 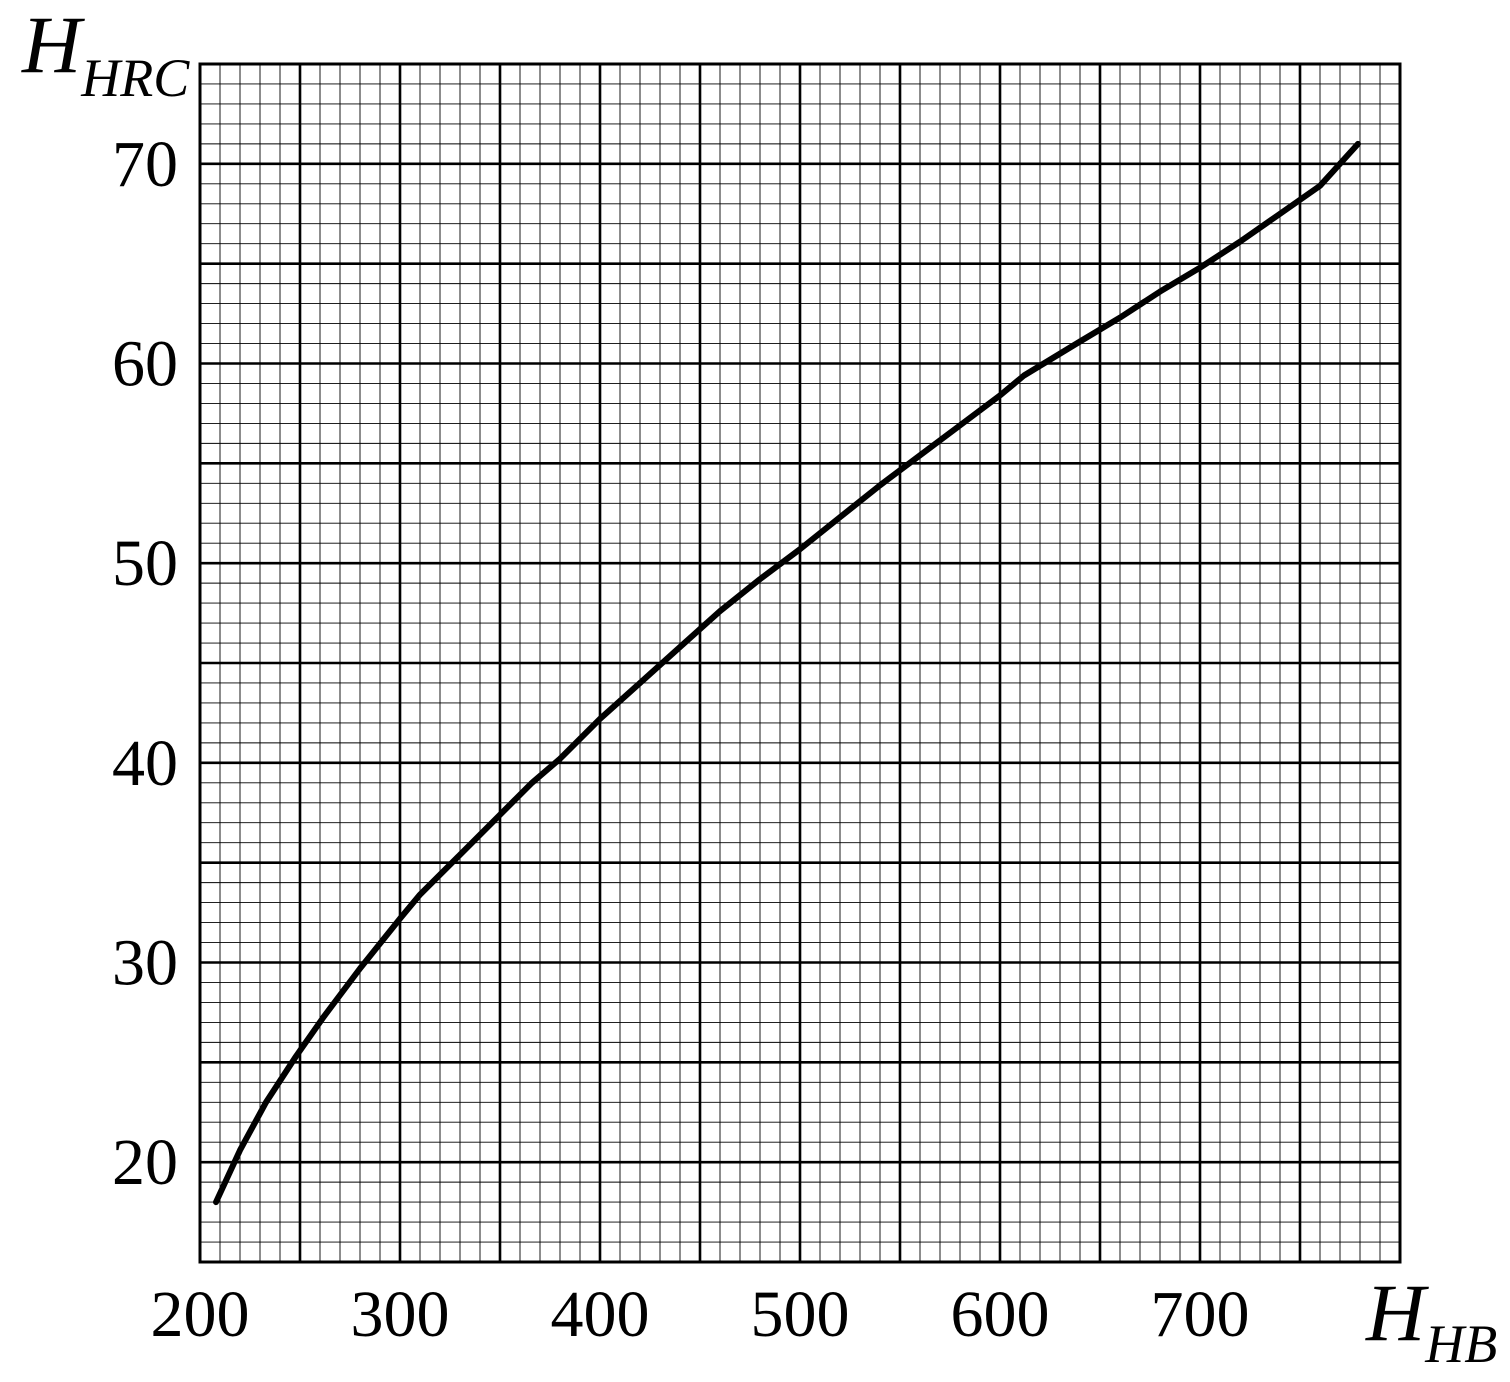 What do you see at coordinates (135, 78) in the screenshot?
I see `y-axis-label-sub: HRC` at bounding box center [135, 78].